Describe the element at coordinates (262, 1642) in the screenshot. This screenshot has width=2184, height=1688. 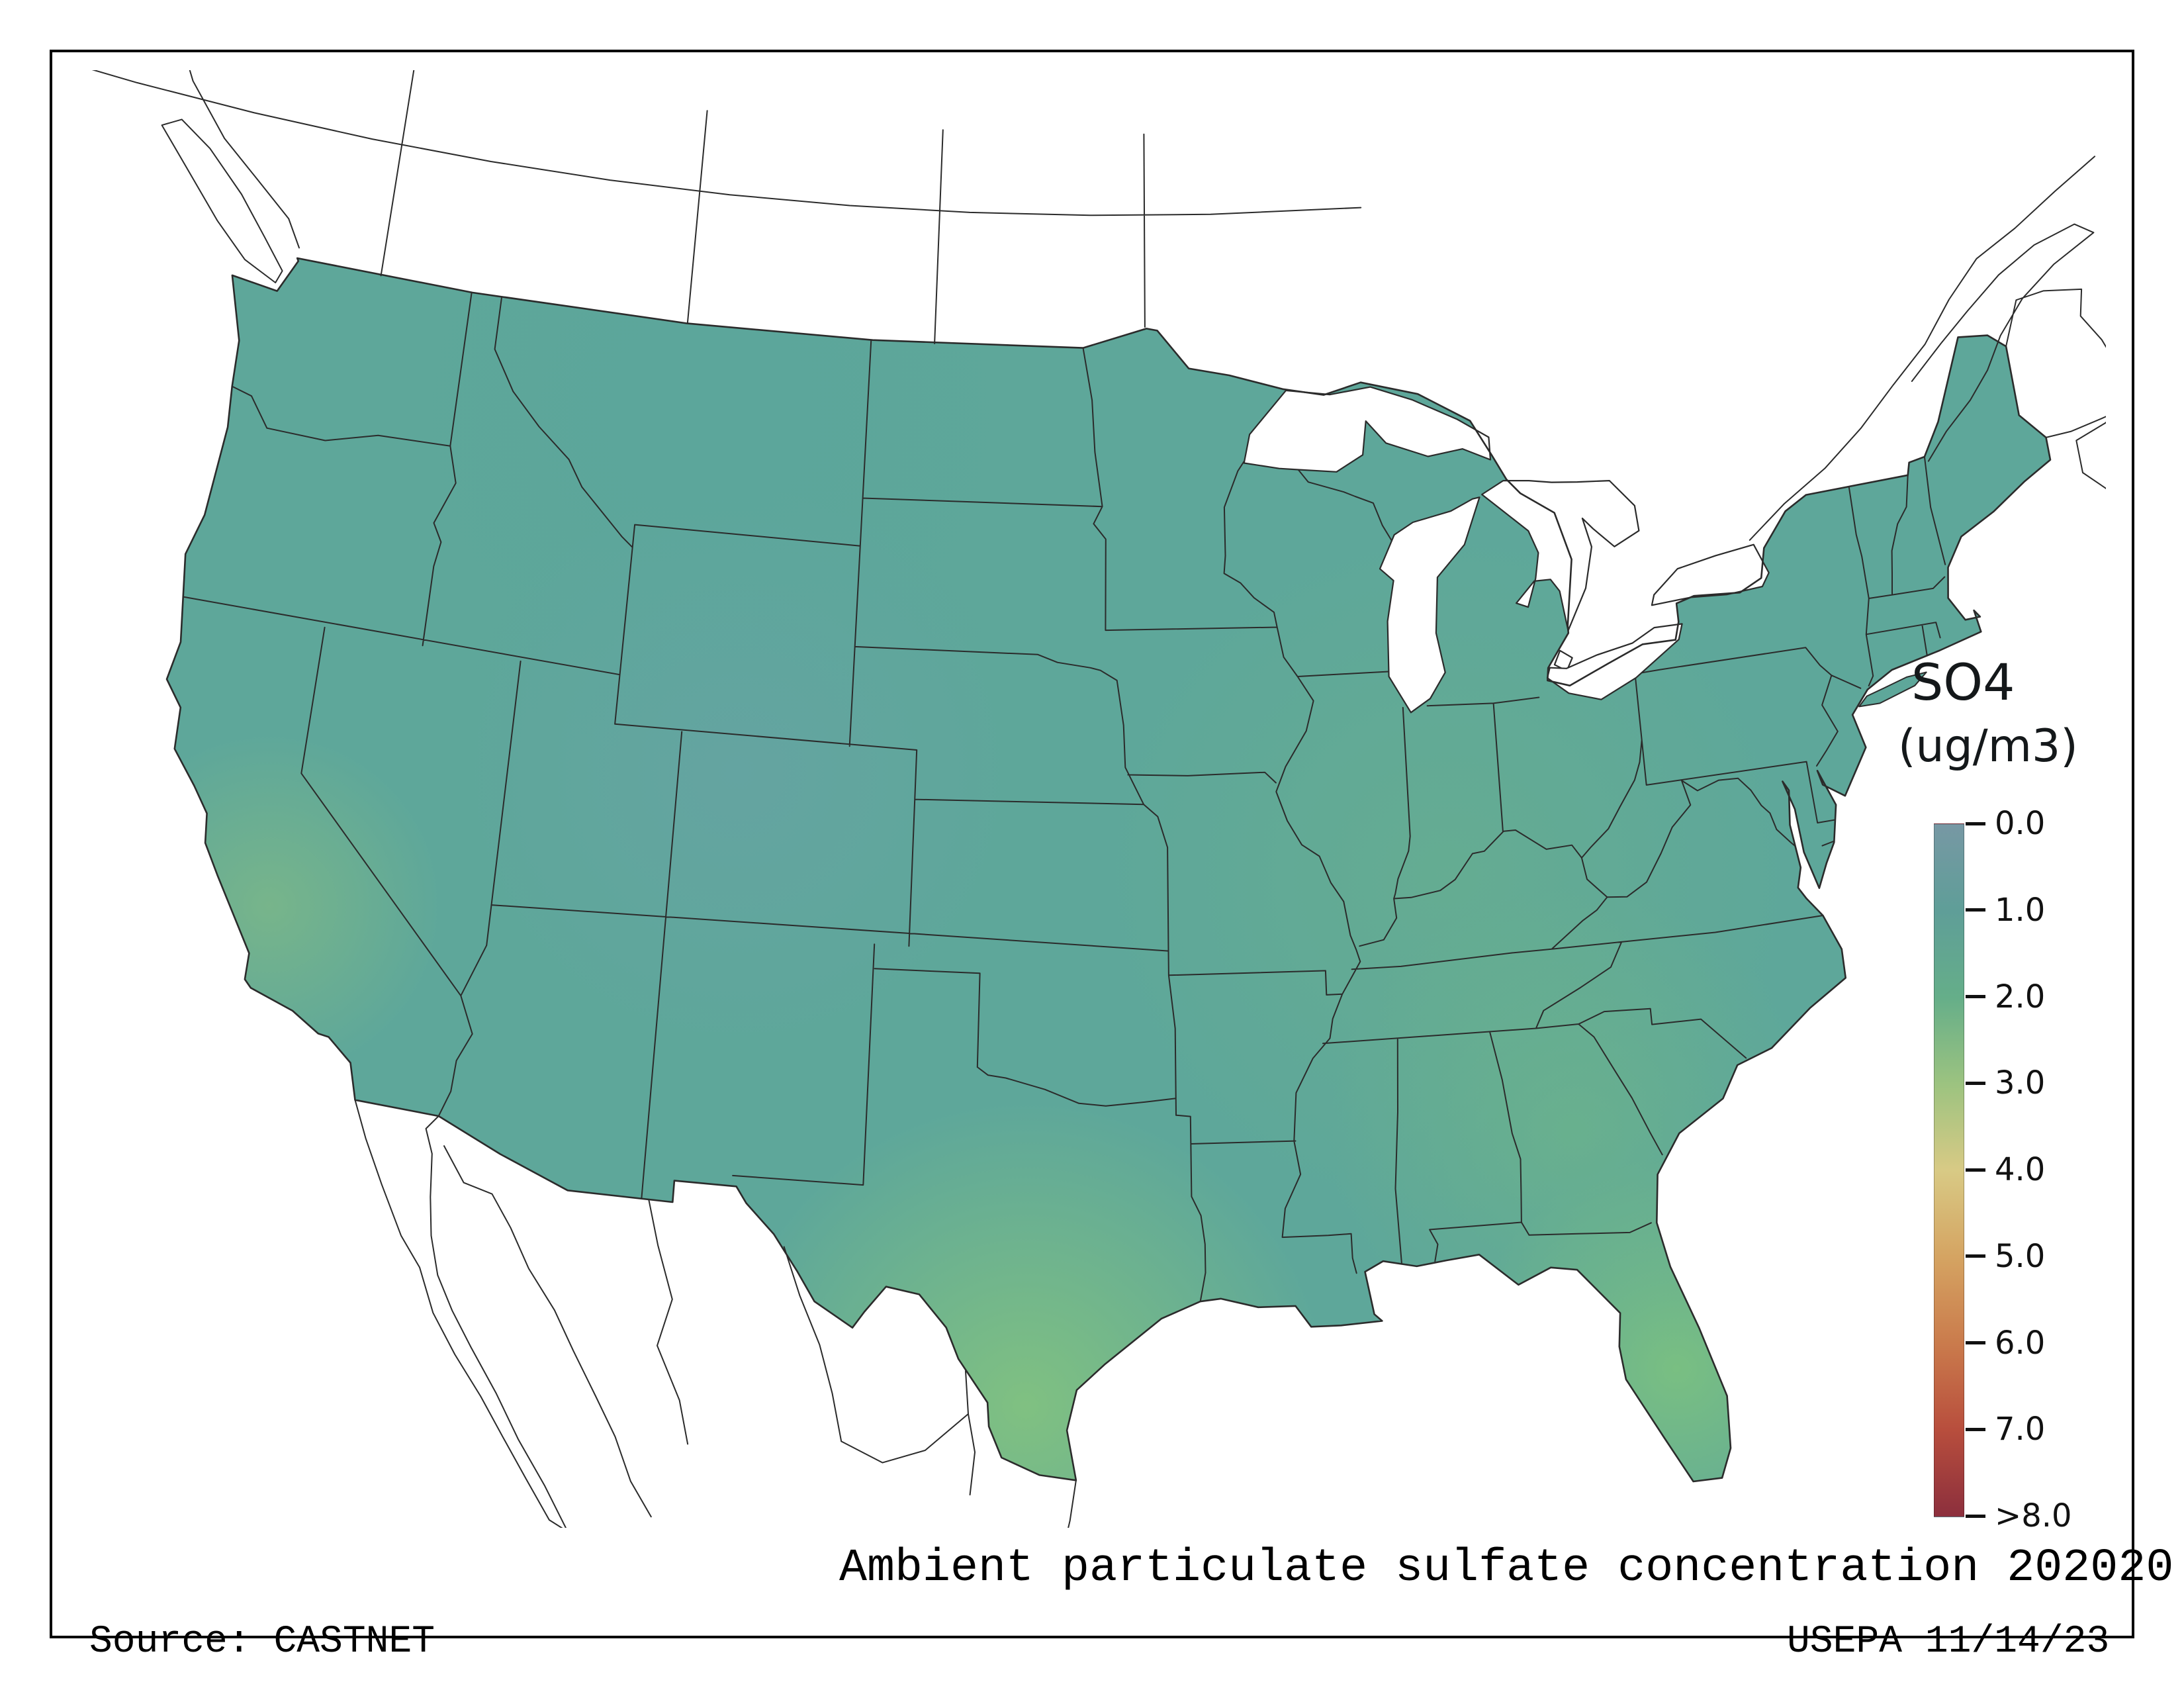
I see `source-label: Source: CASTNET` at that location.